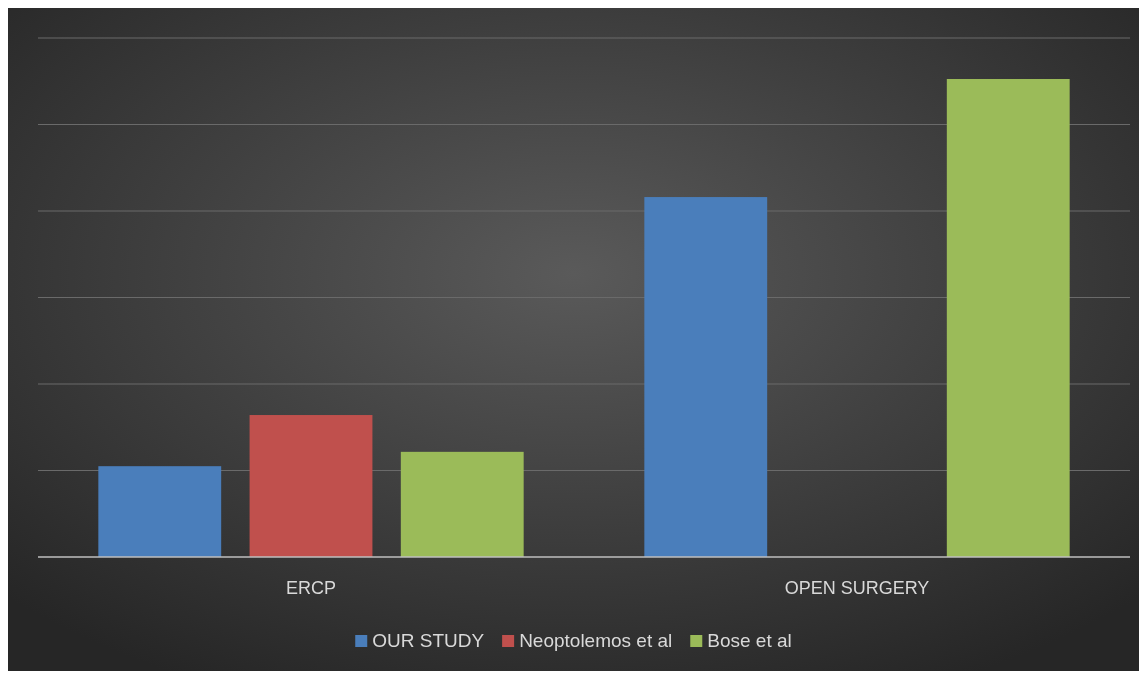  What do you see at coordinates (428, 640) in the screenshot?
I see `legend-label: OUR STUDY` at bounding box center [428, 640].